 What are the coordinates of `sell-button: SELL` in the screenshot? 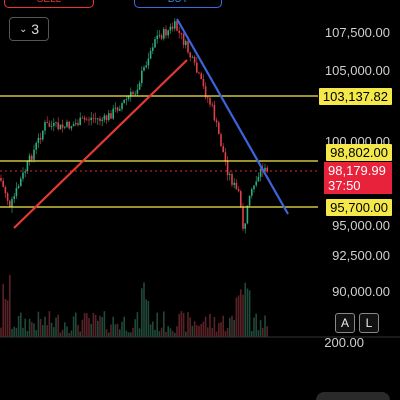 It's located at (49, 4).